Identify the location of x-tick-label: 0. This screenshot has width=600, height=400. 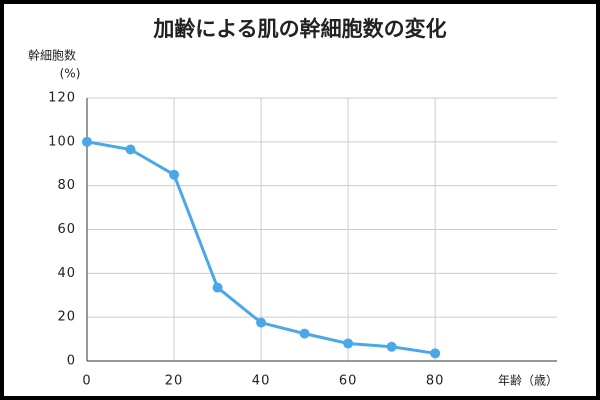
(86, 381).